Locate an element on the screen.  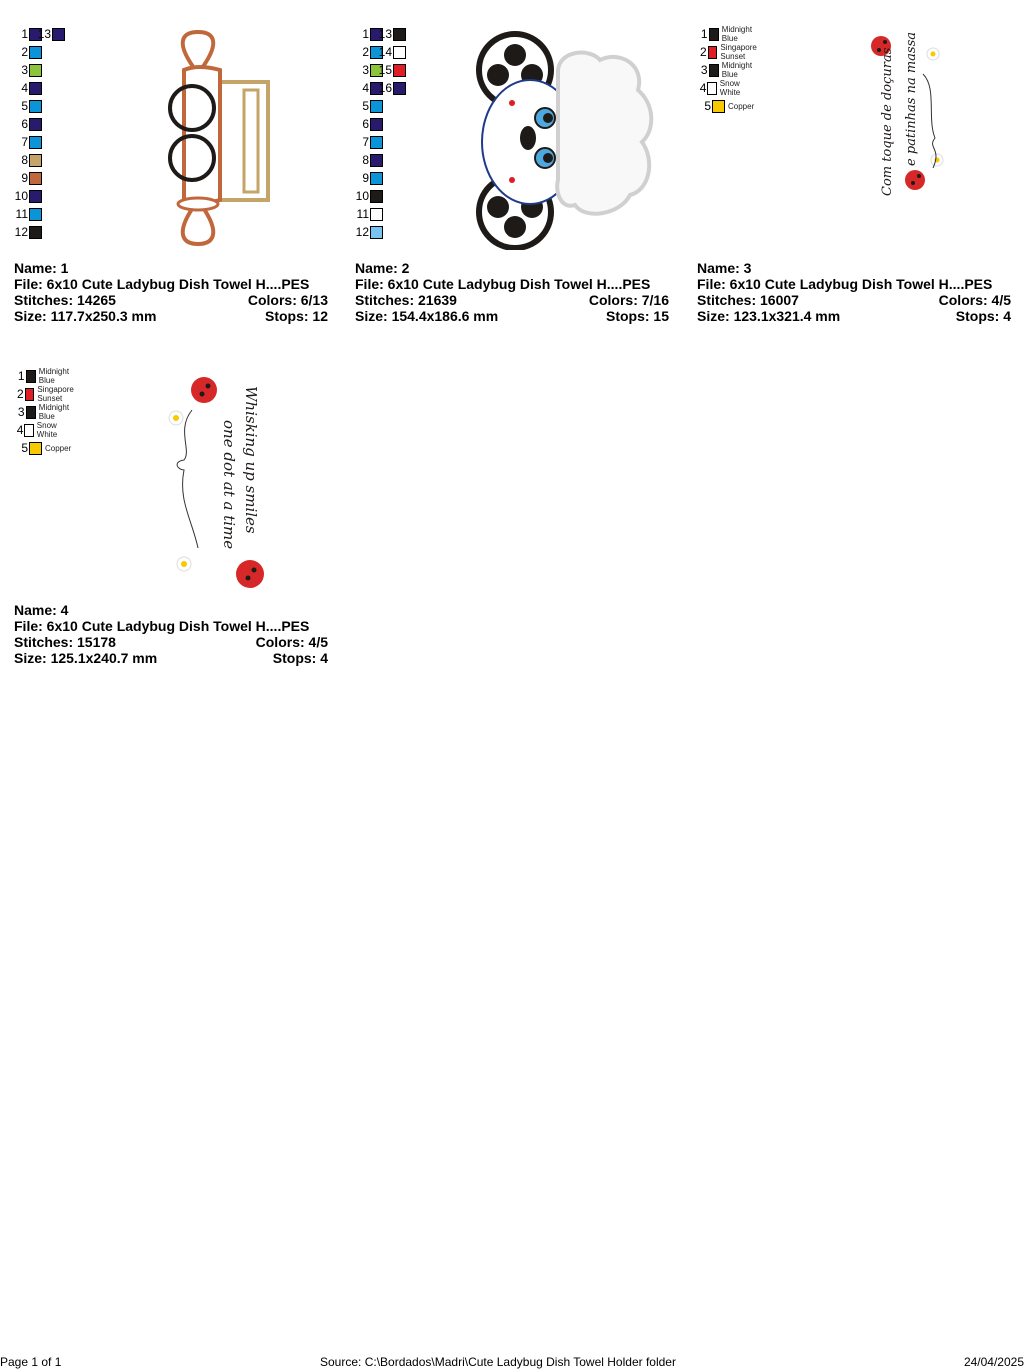
swatch-number: 15 is located at coordinates (385, 70).